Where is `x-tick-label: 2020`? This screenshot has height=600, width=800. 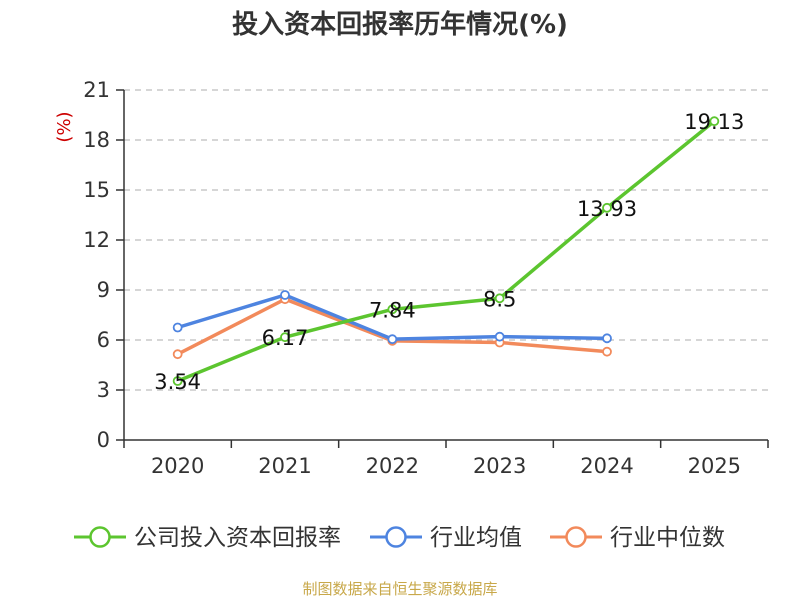 x-tick-label: 2020 is located at coordinates (177, 466).